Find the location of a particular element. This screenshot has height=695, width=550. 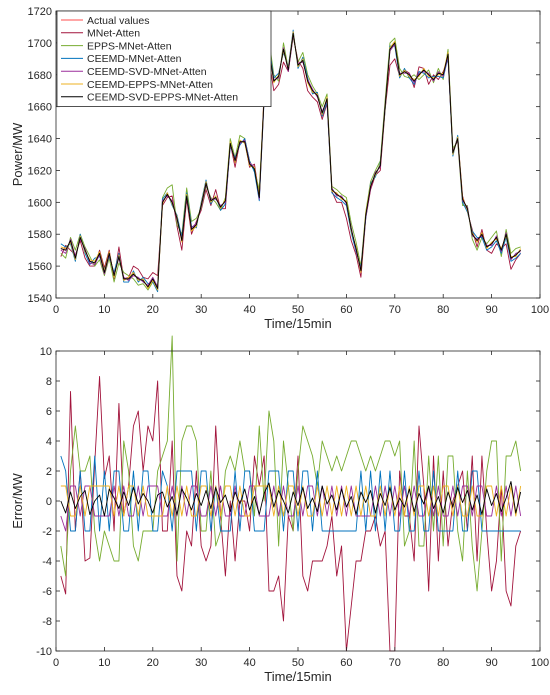

legend-label-ceemdepps: CEEMD-EPPS-MNet-Atten is located at coordinates (150, 85).